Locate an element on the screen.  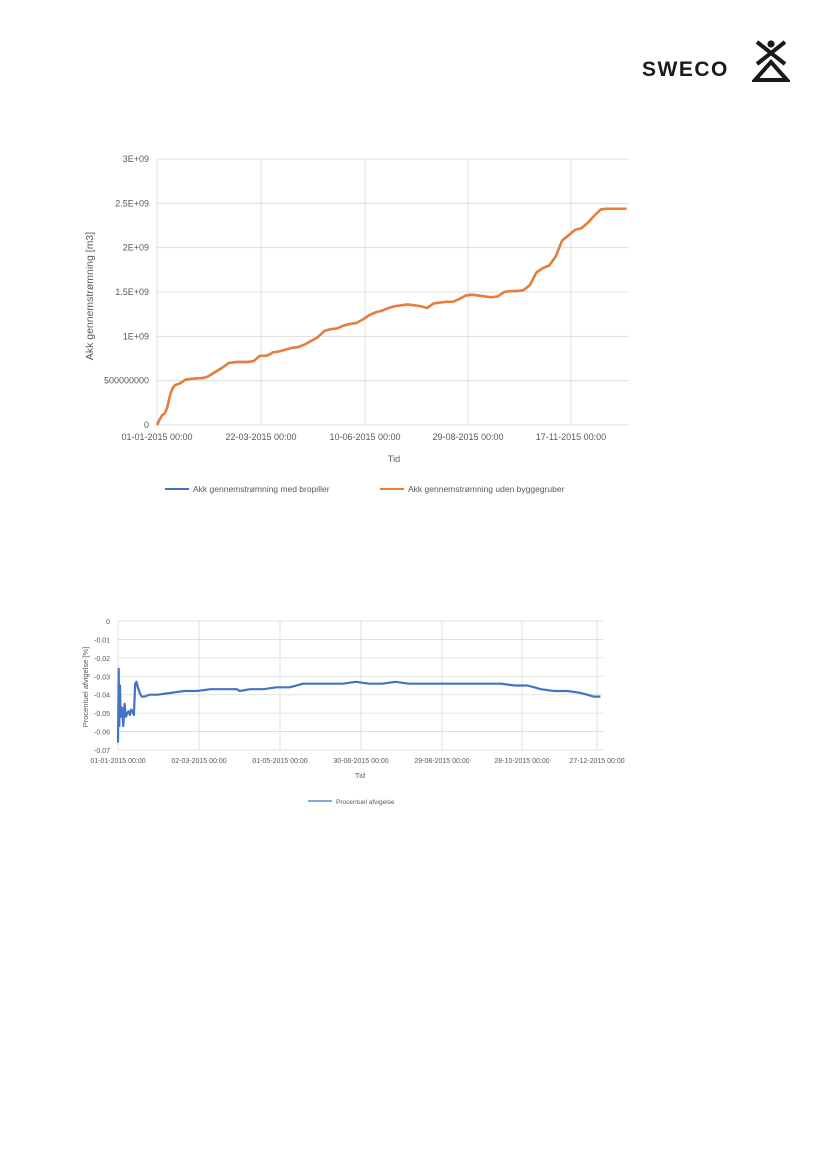
y-tick-label: 2E+09 is located at coordinates (136, 248).